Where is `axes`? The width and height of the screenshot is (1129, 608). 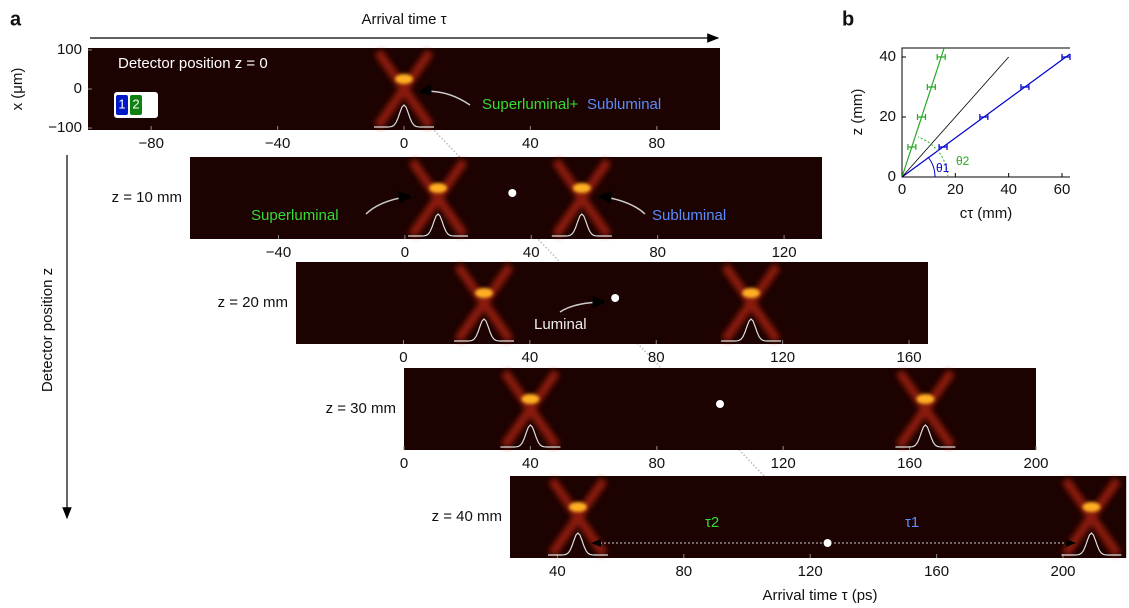 axes is located at coordinates (985, 112).